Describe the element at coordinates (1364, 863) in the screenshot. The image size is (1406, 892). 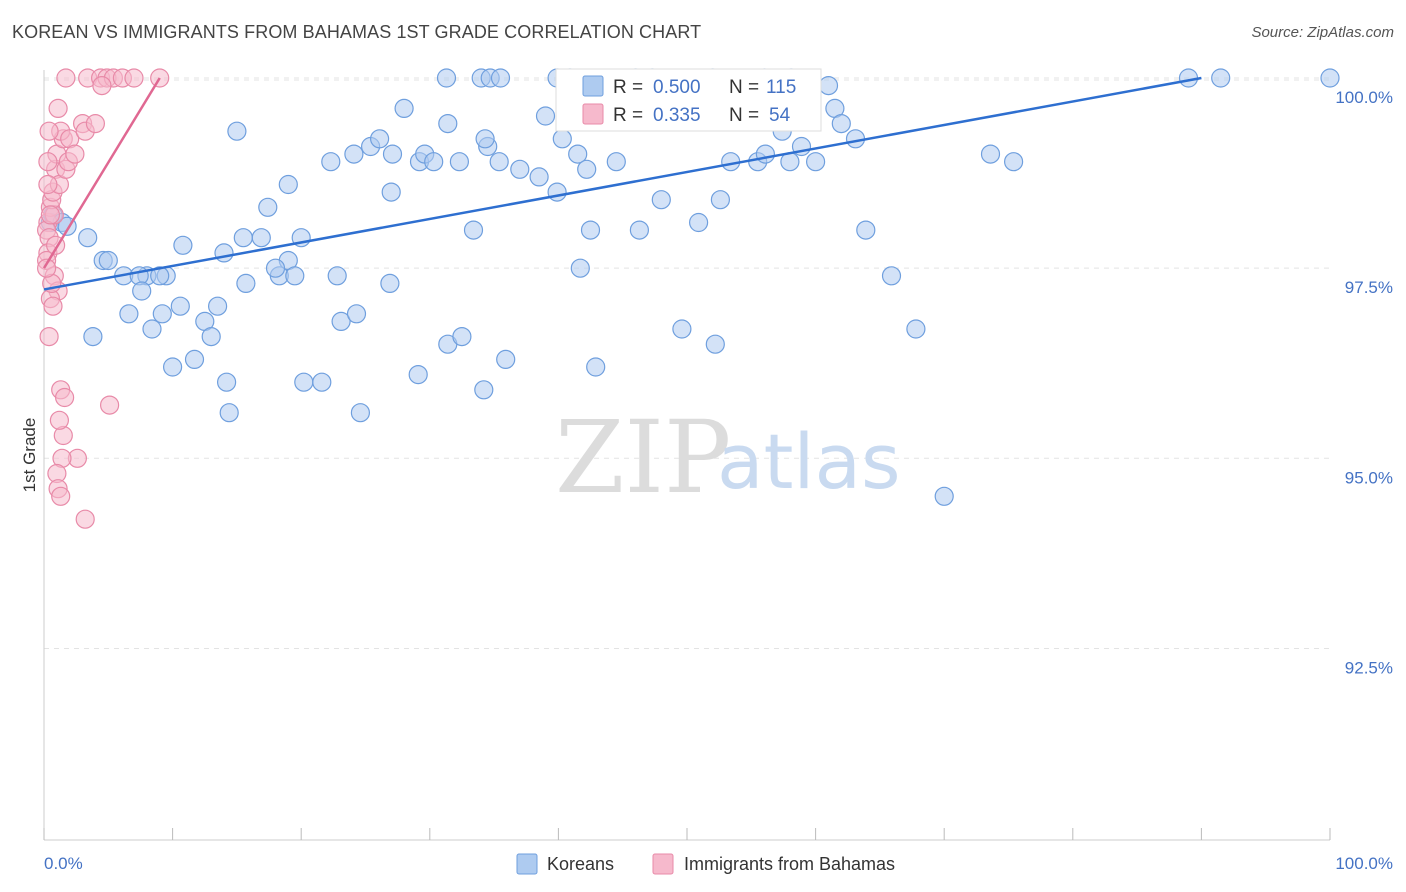
I see `x-tick-label-max: 100.0%` at that location.